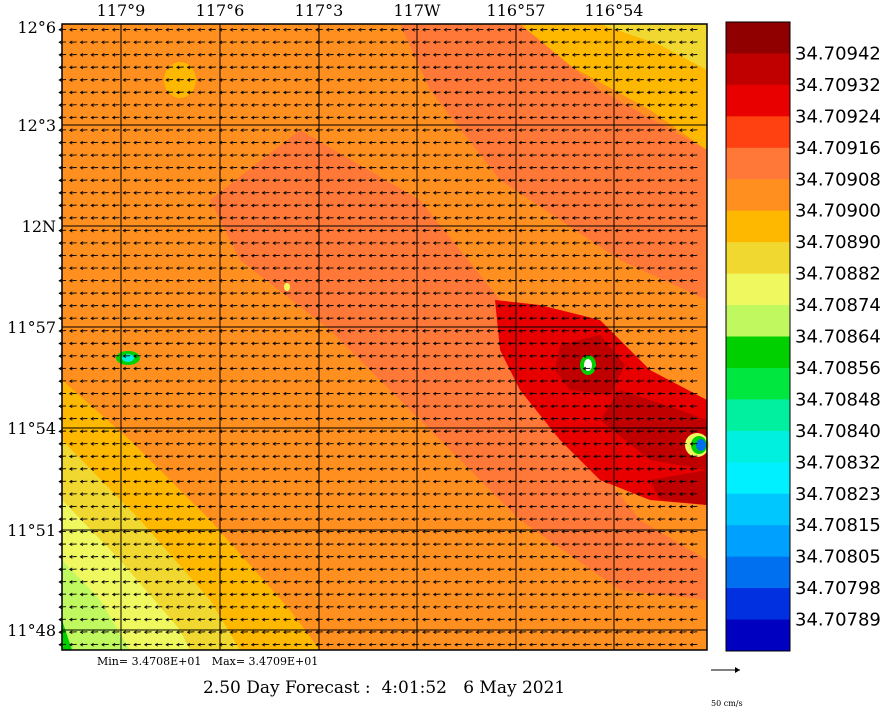 This screenshot has width=894, height=711. What do you see at coordinates (838, 148) in the screenshot?
I see `colorbar-label: 34.70916` at bounding box center [838, 148].